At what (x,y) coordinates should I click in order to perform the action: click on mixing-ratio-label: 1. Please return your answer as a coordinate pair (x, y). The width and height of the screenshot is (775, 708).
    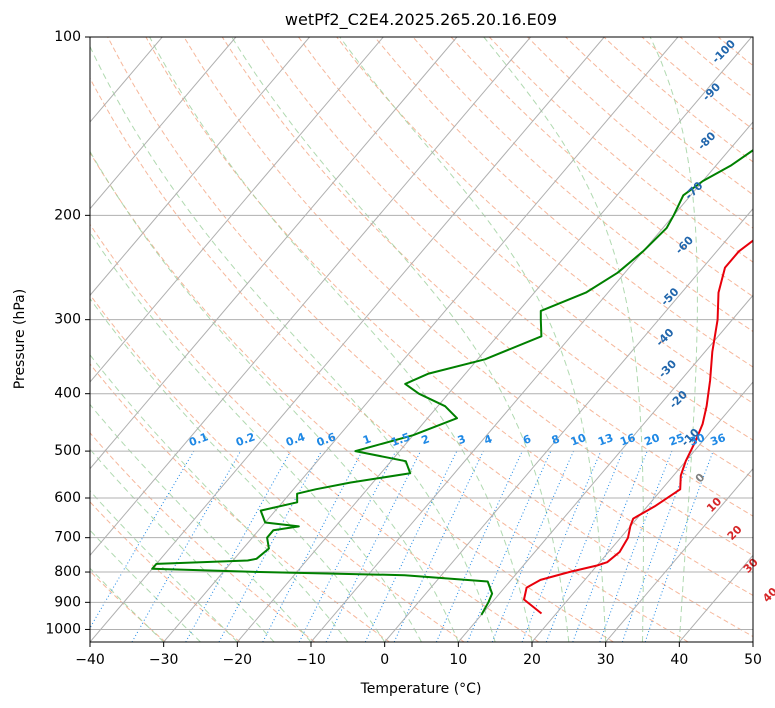
    Looking at the image, I should click on (367, 439).